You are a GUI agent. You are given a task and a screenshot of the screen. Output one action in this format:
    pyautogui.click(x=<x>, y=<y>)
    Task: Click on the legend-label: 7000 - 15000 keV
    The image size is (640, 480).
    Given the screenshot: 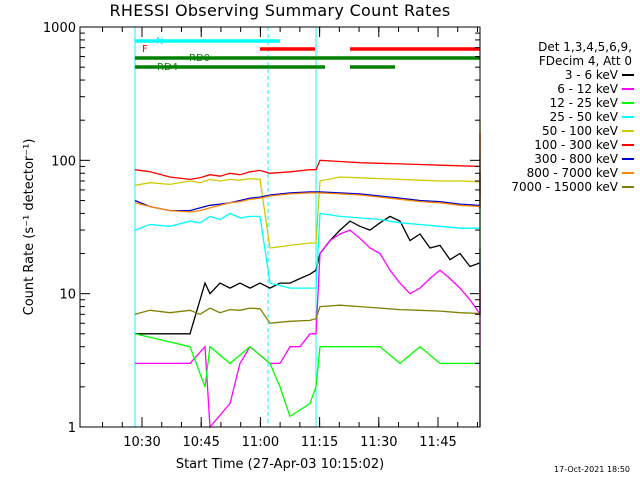 What is the action you would take?
    pyautogui.click(x=564, y=187)
    